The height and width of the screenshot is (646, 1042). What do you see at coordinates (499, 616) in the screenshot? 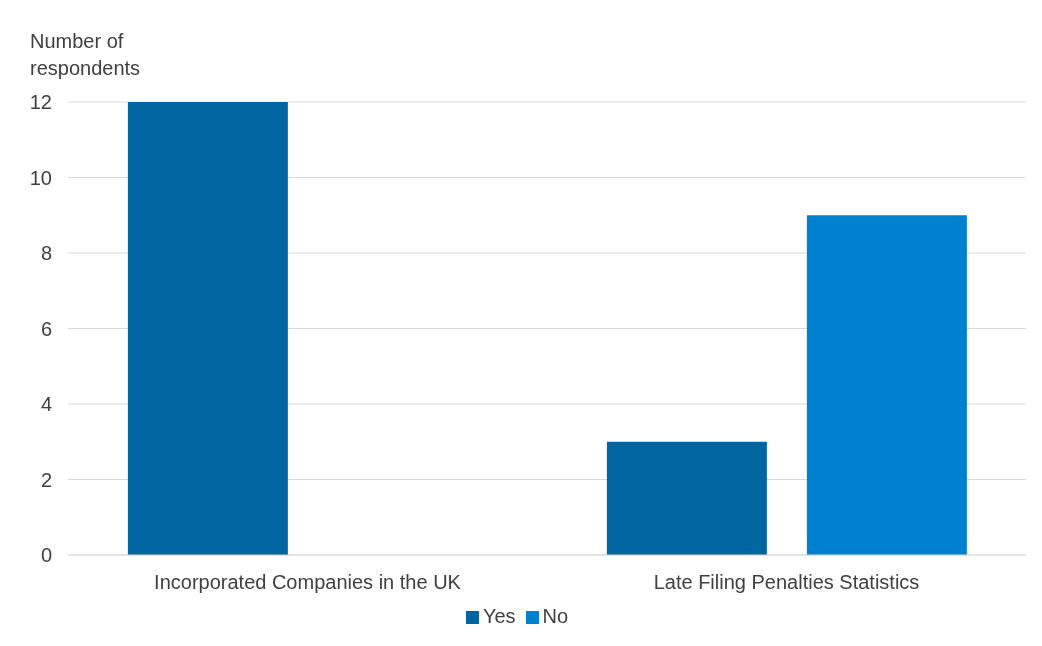
I see `legend-label: Yes` at bounding box center [499, 616].